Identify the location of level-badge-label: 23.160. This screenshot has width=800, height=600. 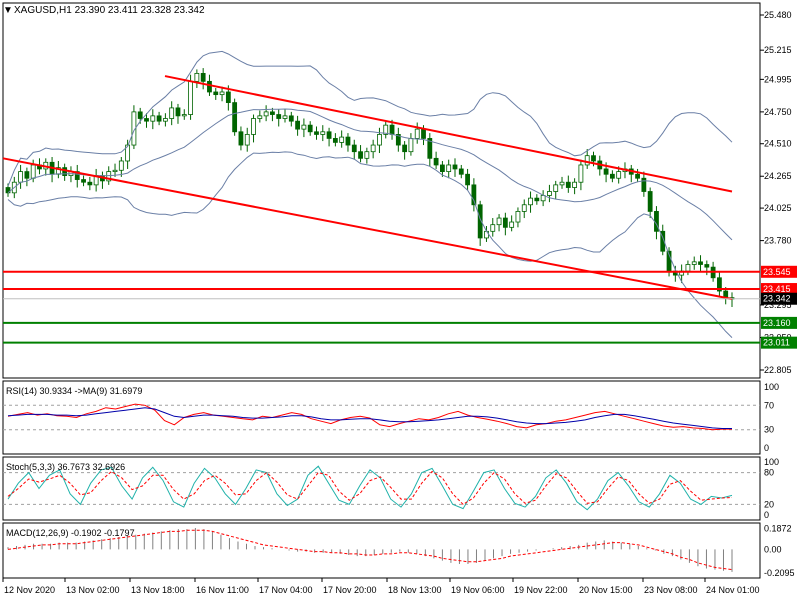
(777, 323).